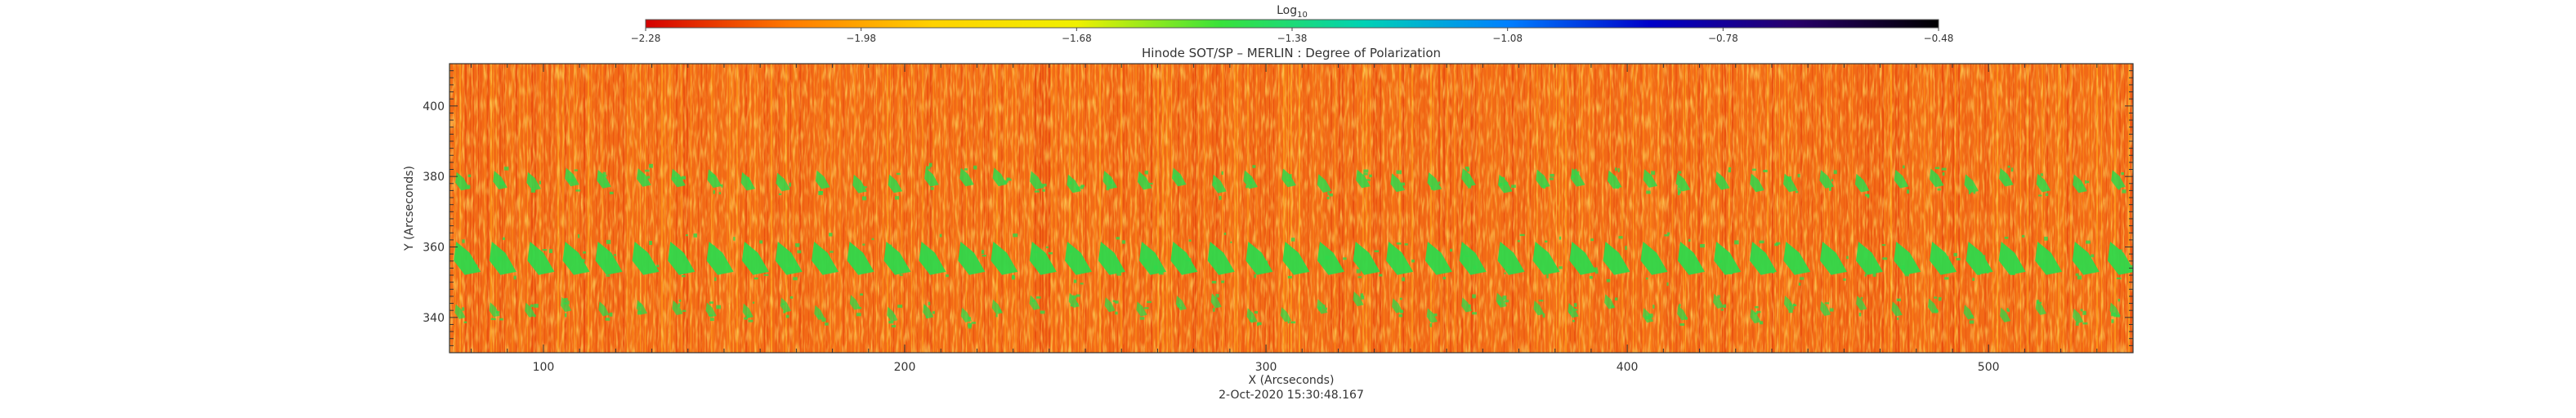 This screenshot has width=2576, height=418. Describe the element at coordinates (434, 106) in the screenshot. I see `y-tick-label: 400` at that location.